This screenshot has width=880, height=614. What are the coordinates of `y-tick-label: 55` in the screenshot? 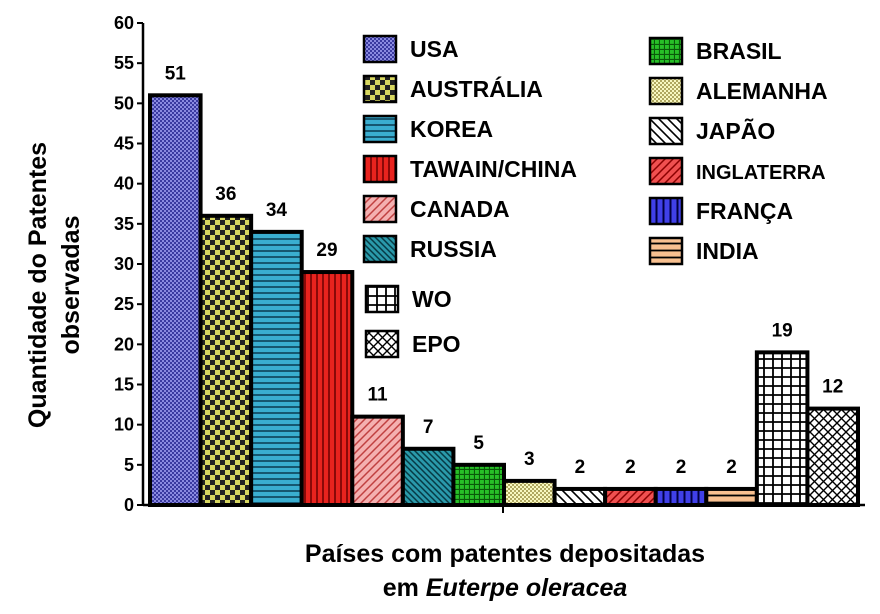 It's located at (124, 63).